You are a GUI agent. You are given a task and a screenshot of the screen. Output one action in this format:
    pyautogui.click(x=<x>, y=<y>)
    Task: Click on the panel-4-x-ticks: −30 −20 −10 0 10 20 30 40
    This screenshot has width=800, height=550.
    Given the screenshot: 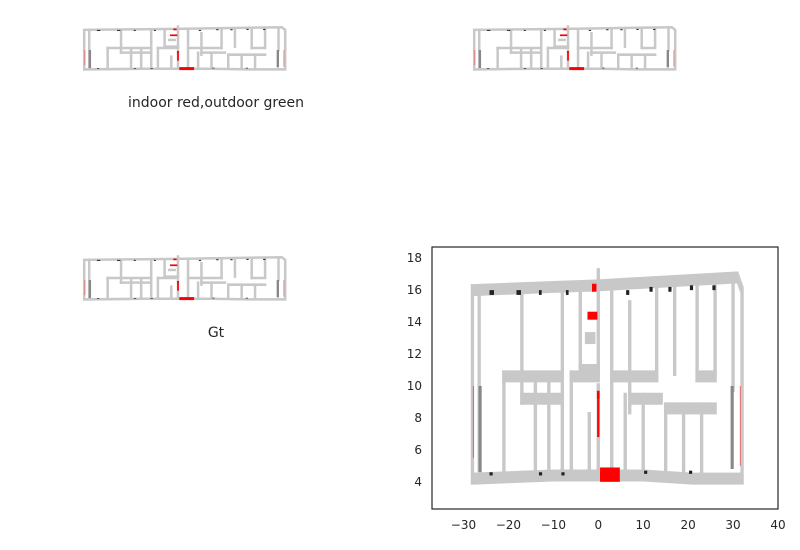 What is the action you would take?
    pyautogui.click(x=618, y=525)
    